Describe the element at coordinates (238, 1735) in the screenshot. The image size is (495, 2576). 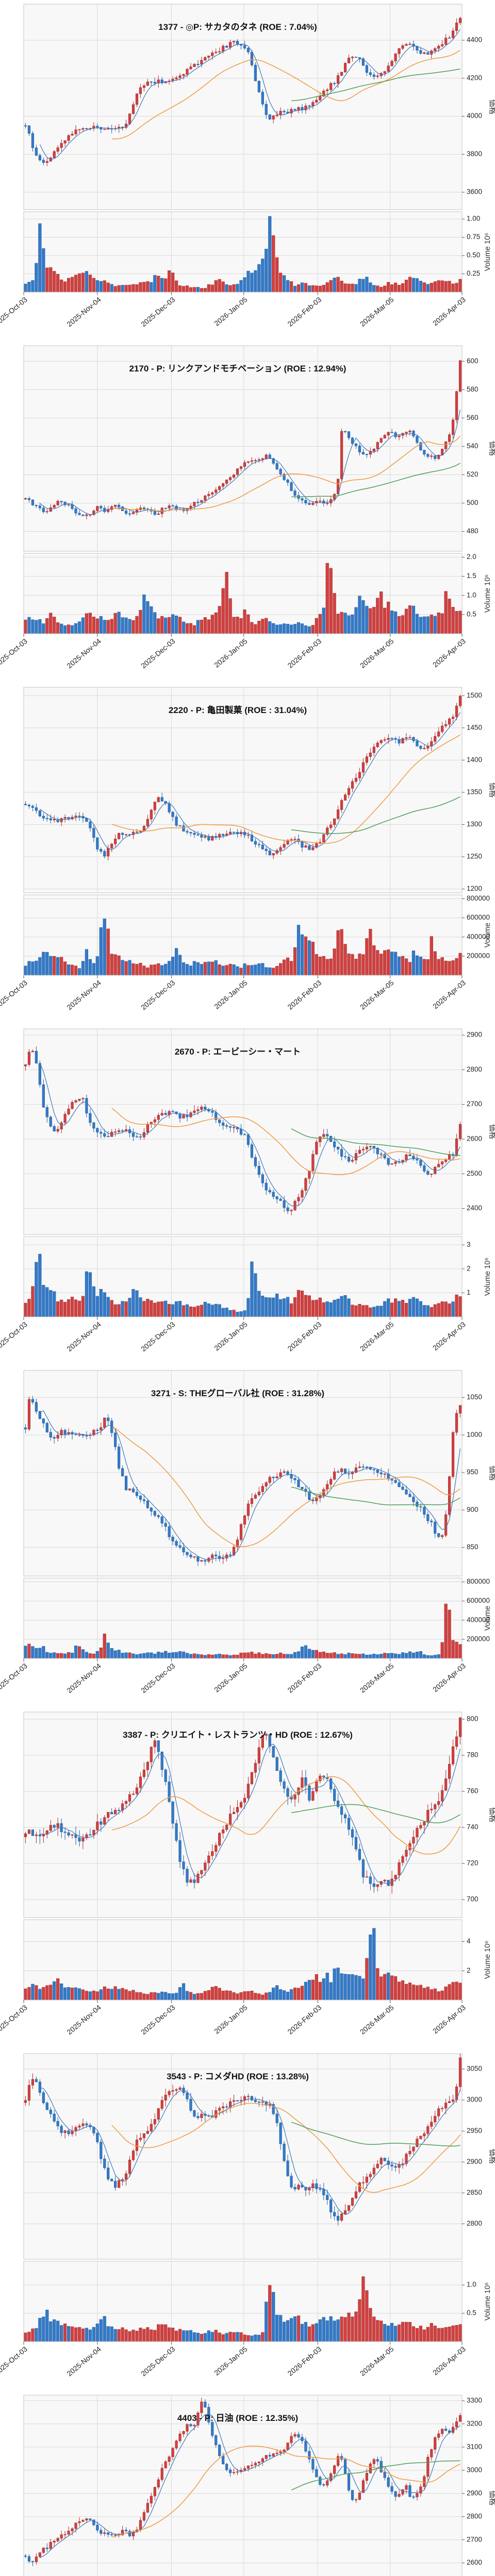
I see `chart-title: 3387 - P: クリエイト・レストランツ・HD (ROE : 12.67%)` at that location.